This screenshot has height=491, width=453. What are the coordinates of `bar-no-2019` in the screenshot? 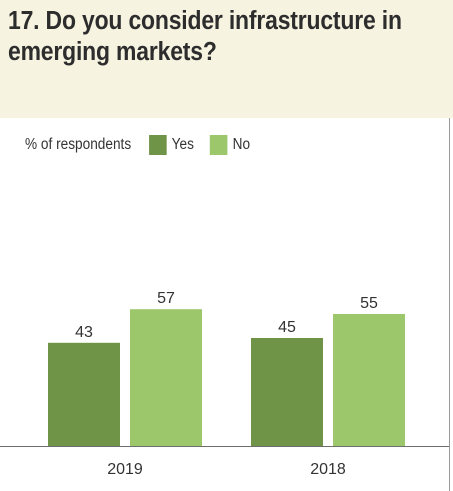 It's located at (166, 377).